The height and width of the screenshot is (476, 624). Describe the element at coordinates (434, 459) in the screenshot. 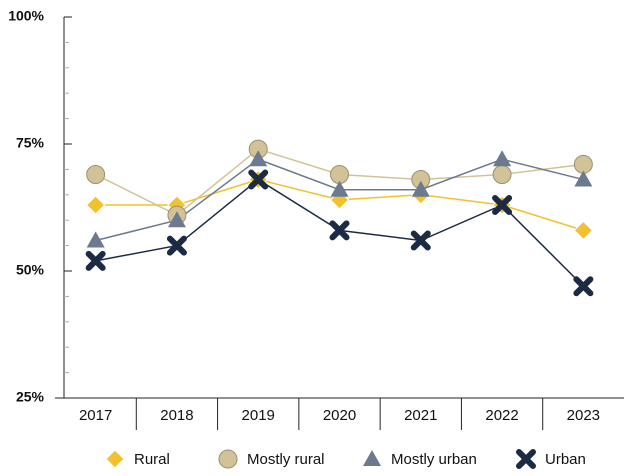

I see `legend-label: Mostly urban` at that location.